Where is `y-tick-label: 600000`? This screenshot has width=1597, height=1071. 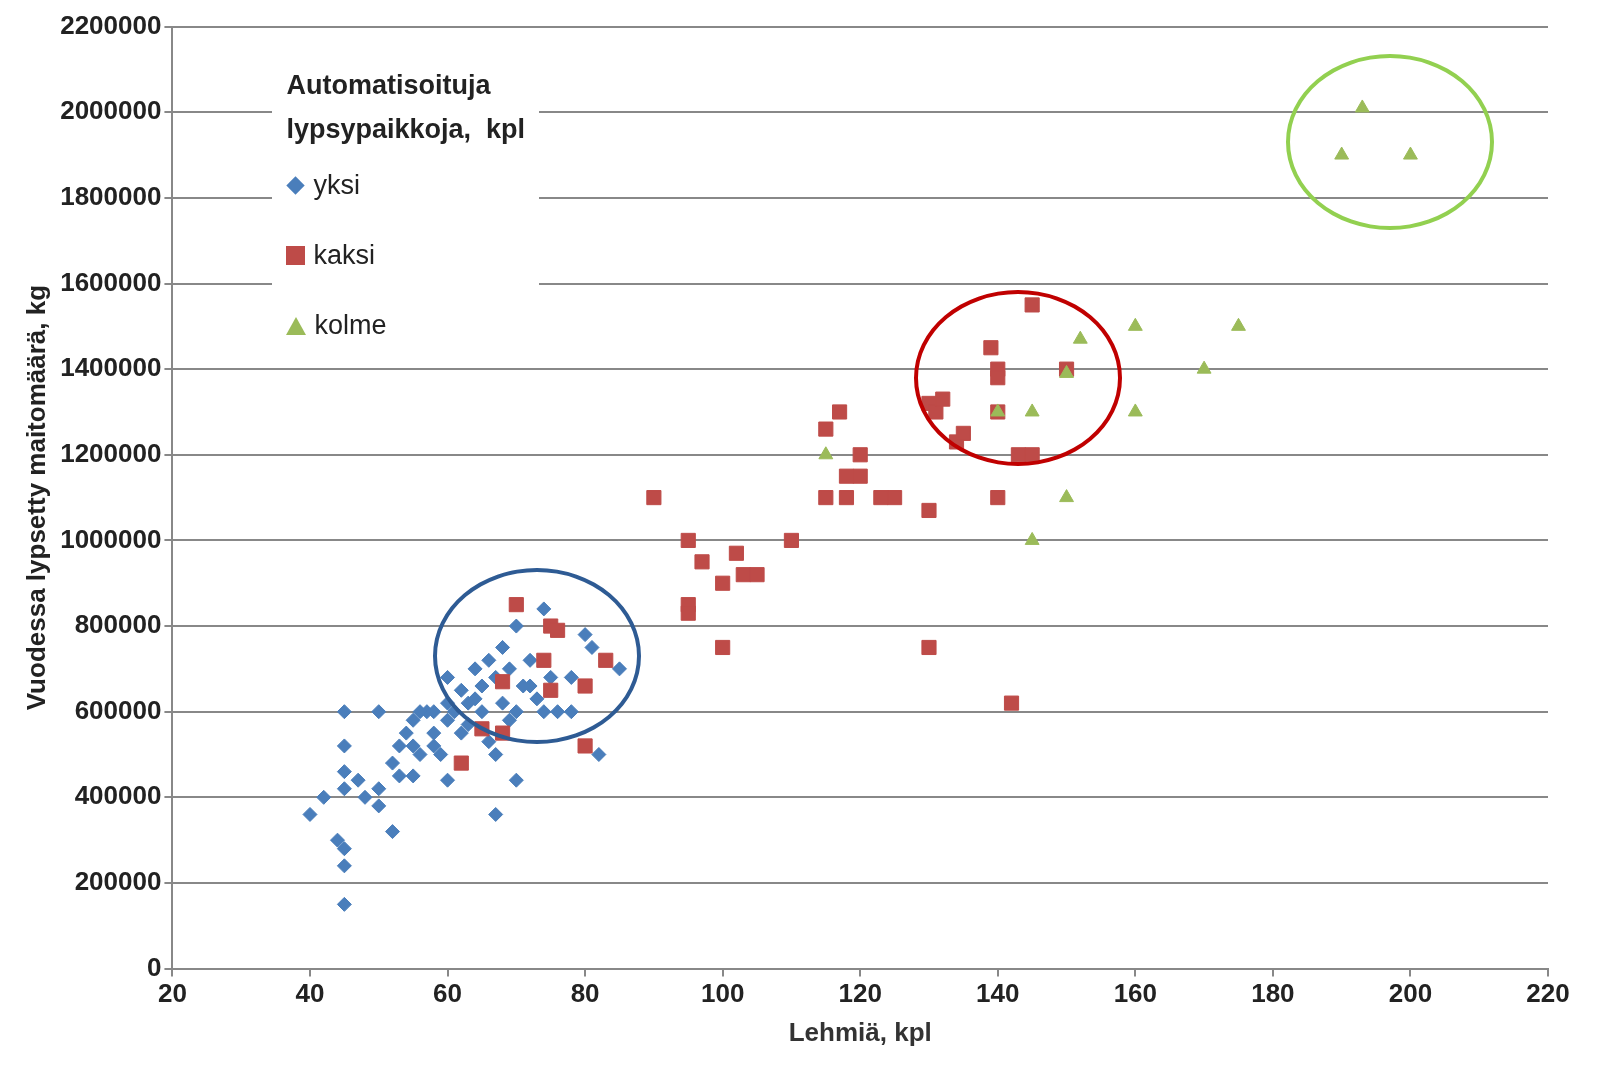
y-tick-label: 600000 is located at coordinates (118, 709).